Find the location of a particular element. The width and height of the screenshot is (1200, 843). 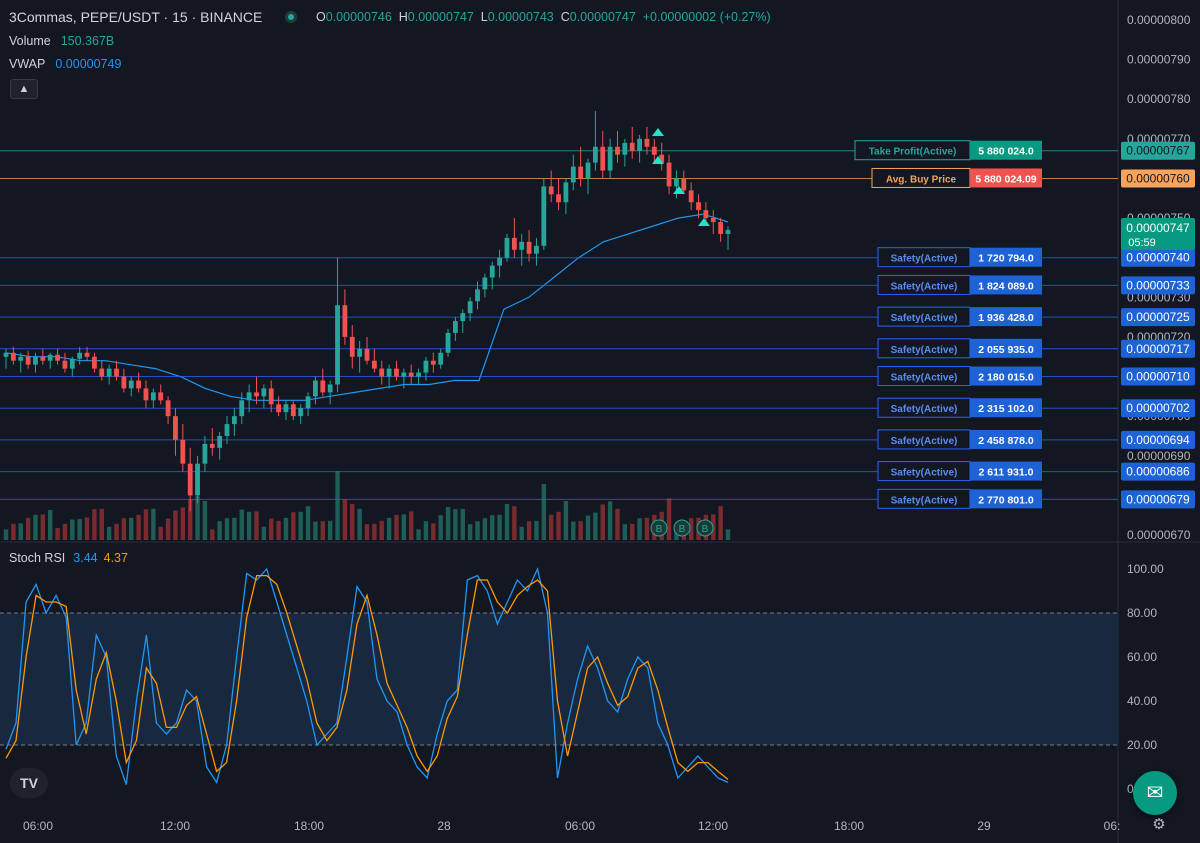

b-badge-icon is located at coordinates (705, 528).